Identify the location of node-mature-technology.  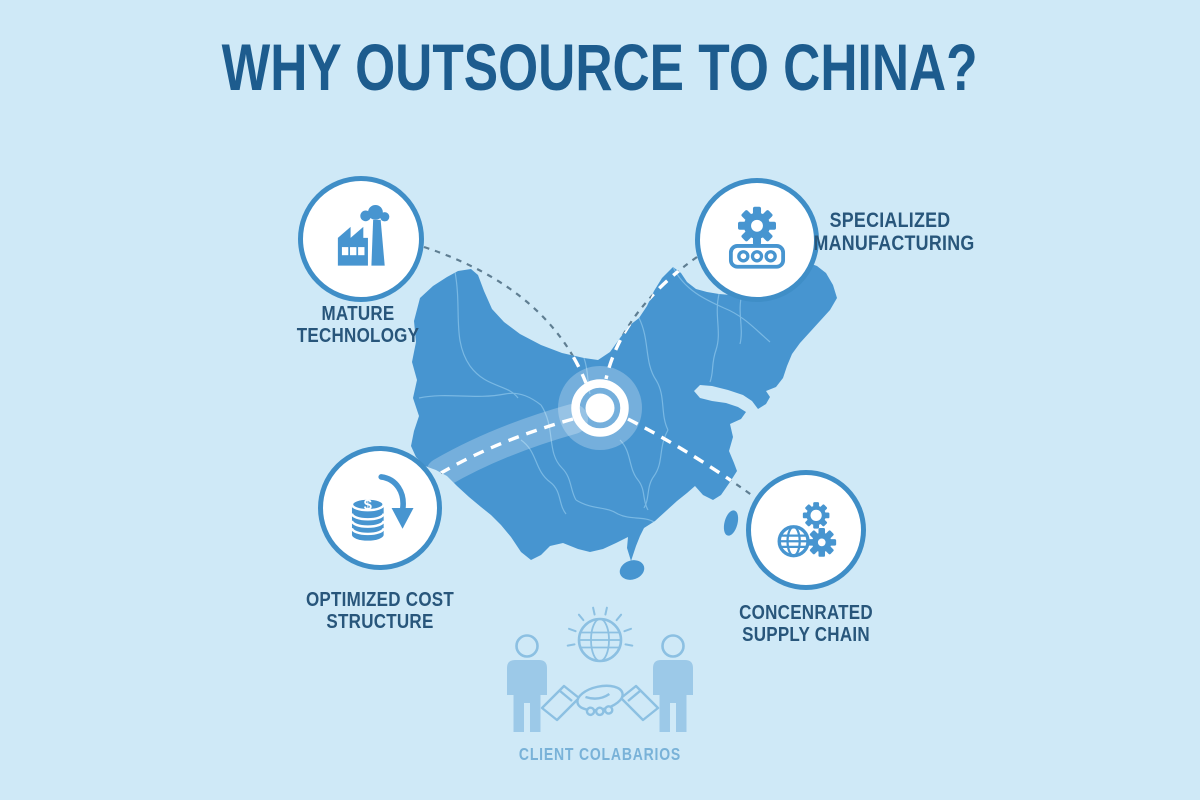
(361, 239).